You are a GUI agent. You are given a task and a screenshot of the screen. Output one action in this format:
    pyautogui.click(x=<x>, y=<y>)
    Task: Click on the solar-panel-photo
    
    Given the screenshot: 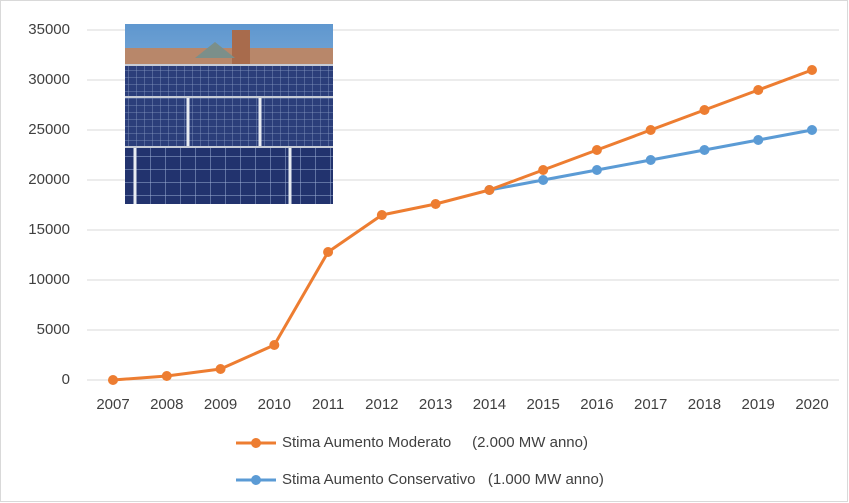 What is the action you would take?
    pyautogui.click(x=229, y=114)
    